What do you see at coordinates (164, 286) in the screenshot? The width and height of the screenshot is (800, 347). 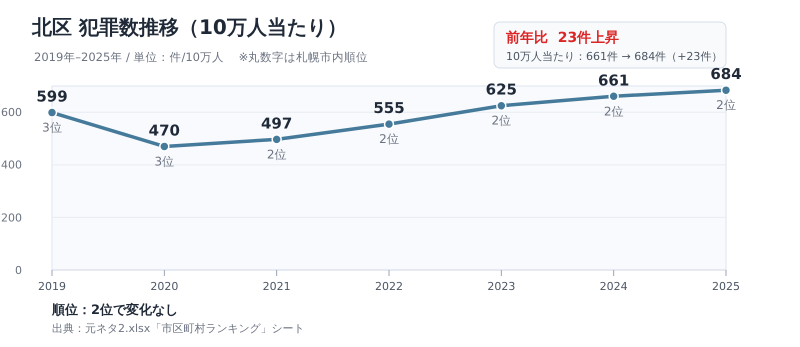 I see `x-tick-label: 2020` at bounding box center [164, 286].